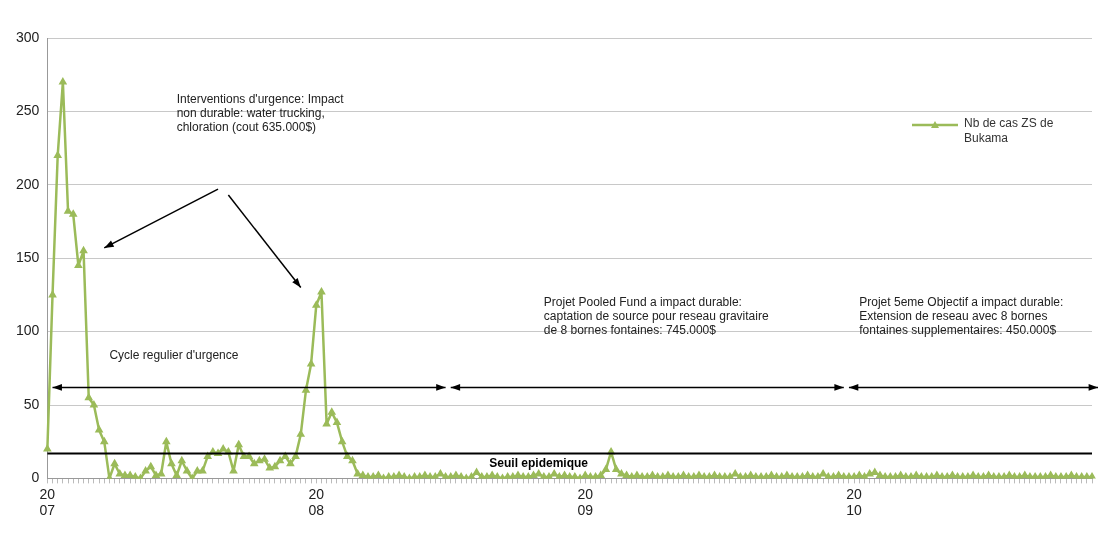  What do you see at coordinates (174, 354) in the screenshot?
I see `annotation: Cycle regulier d'urgence` at bounding box center [174, 354].